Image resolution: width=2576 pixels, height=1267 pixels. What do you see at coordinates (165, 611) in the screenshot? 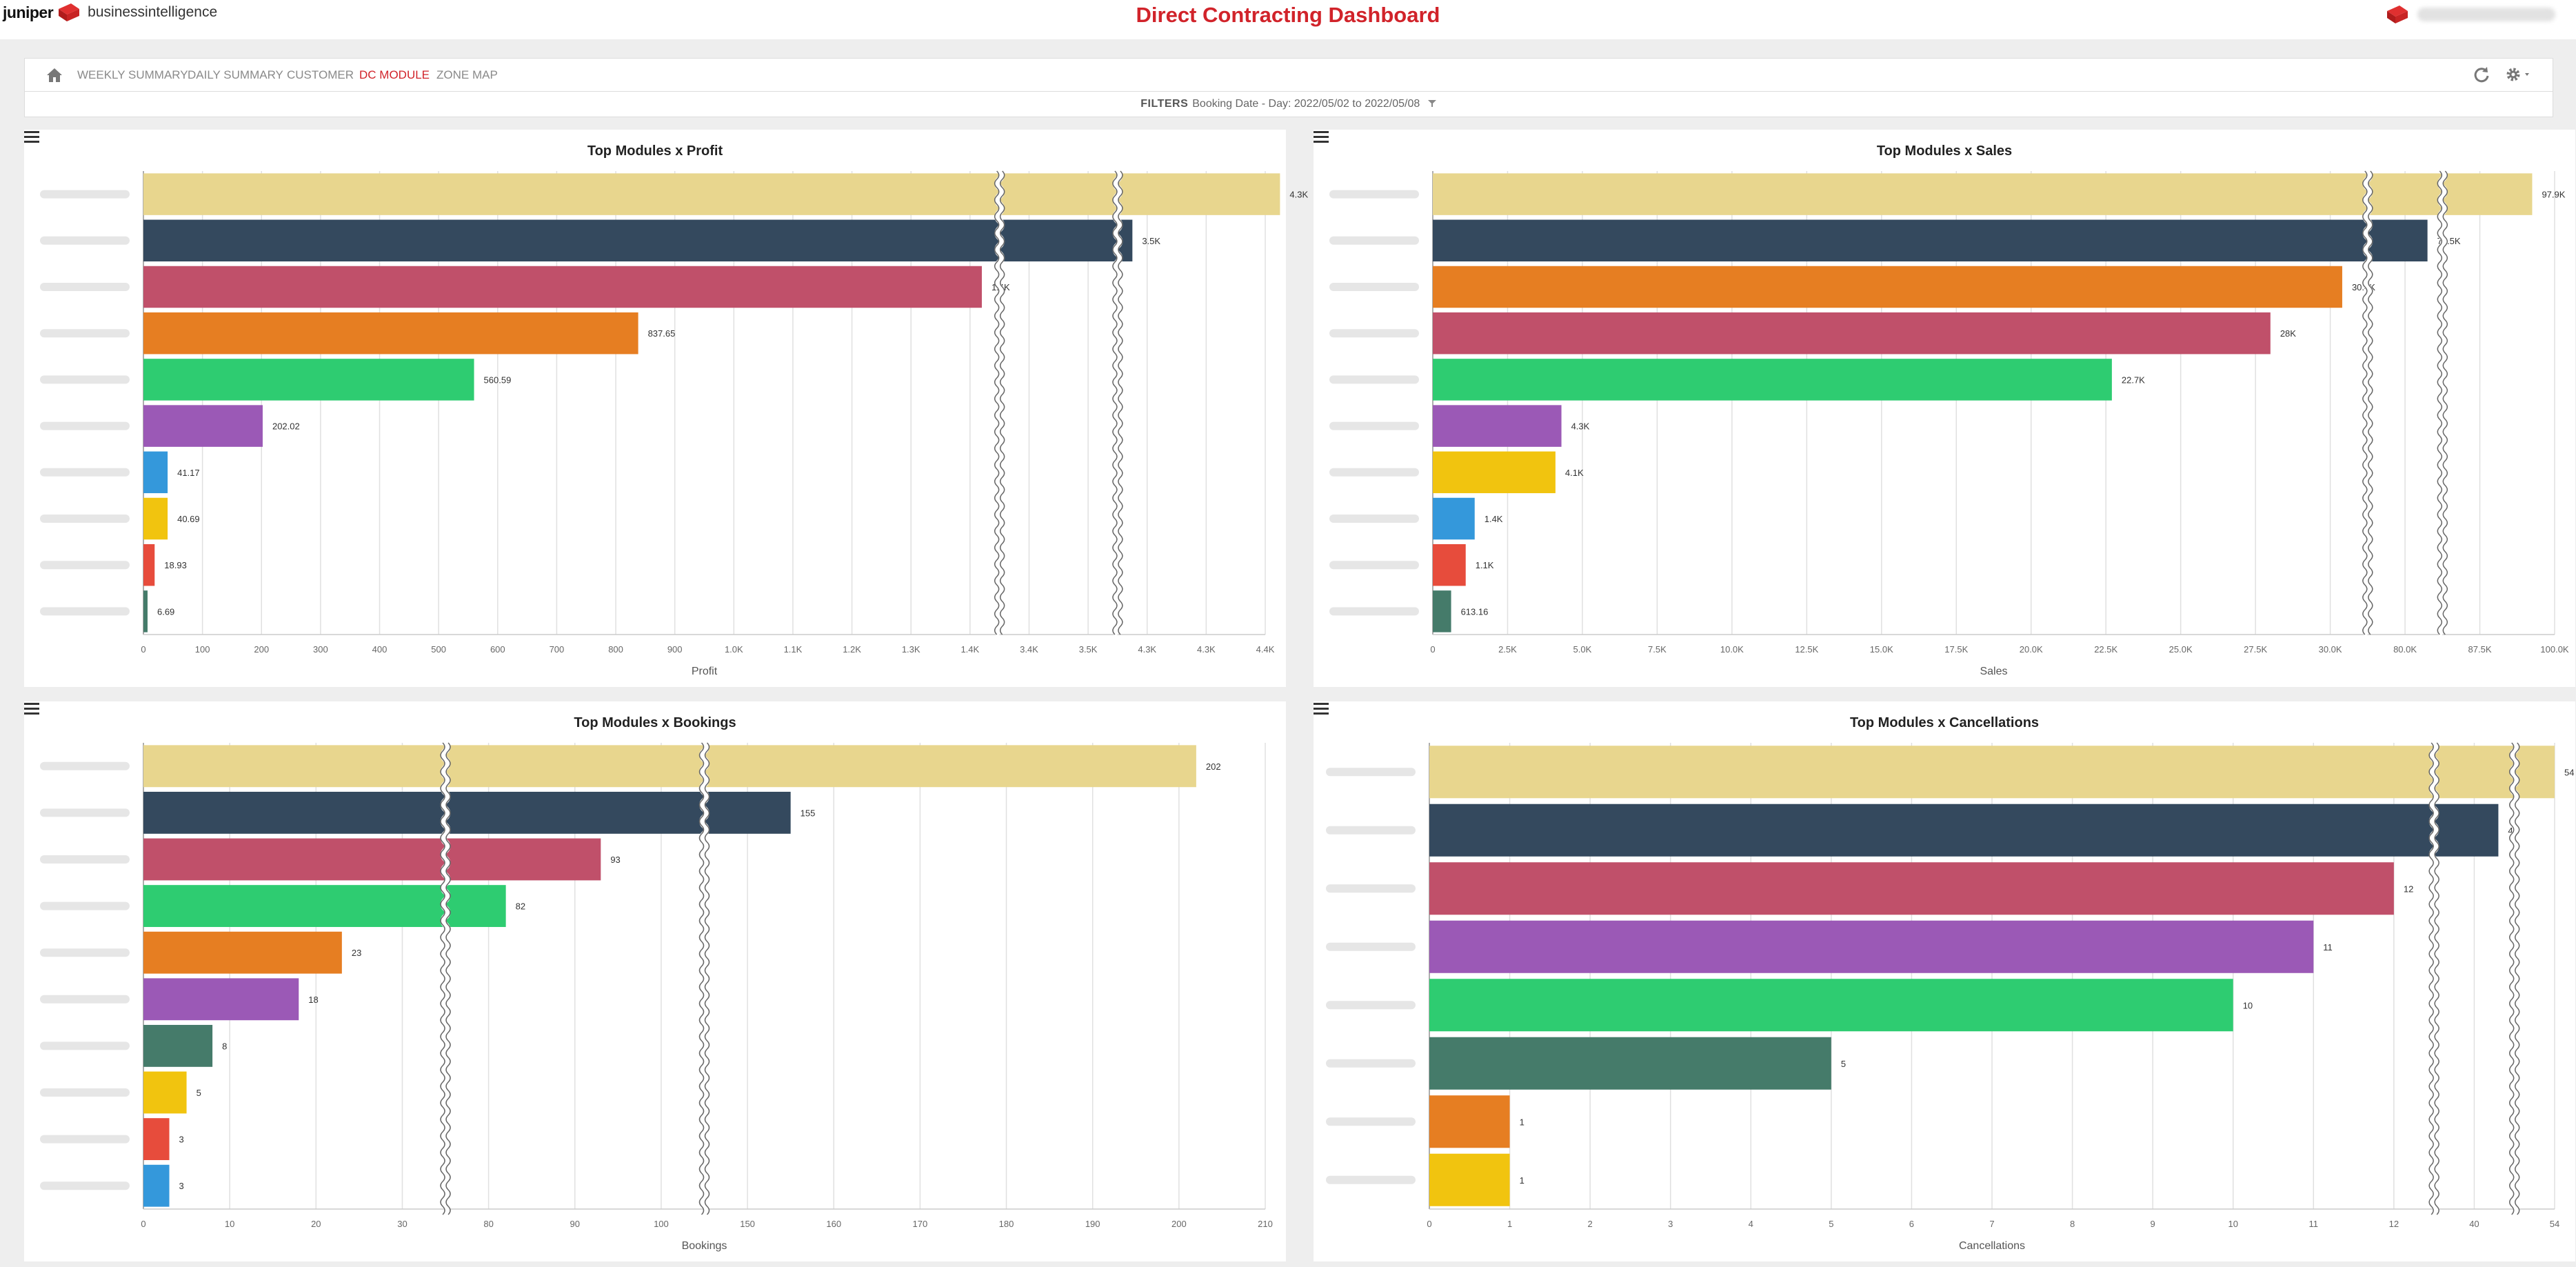
I see `data-label: 6.69` at bounding box center [165, 611].